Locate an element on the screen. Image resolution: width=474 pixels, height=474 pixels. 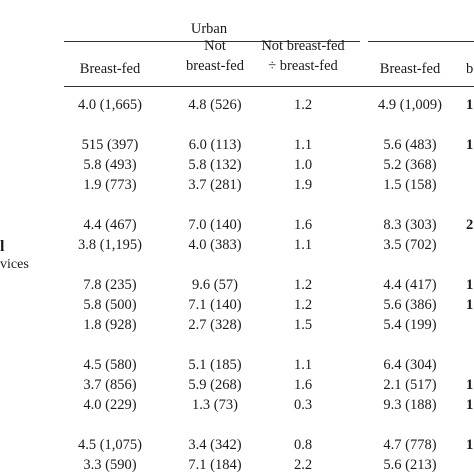
table-cell-c2: 9.6 (57) is located at coordinates (215, 285).